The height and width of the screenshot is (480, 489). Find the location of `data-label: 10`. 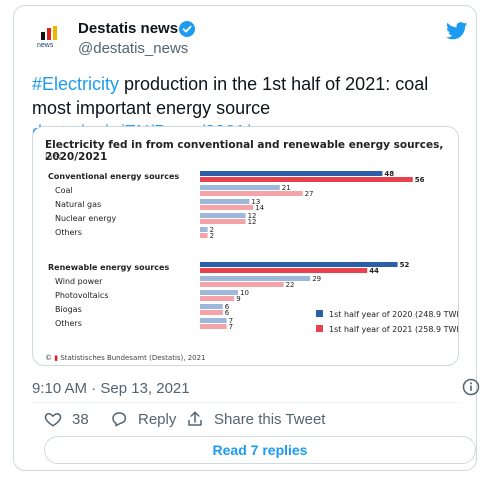

data-label: 10 is located at coordinates (244, 293).